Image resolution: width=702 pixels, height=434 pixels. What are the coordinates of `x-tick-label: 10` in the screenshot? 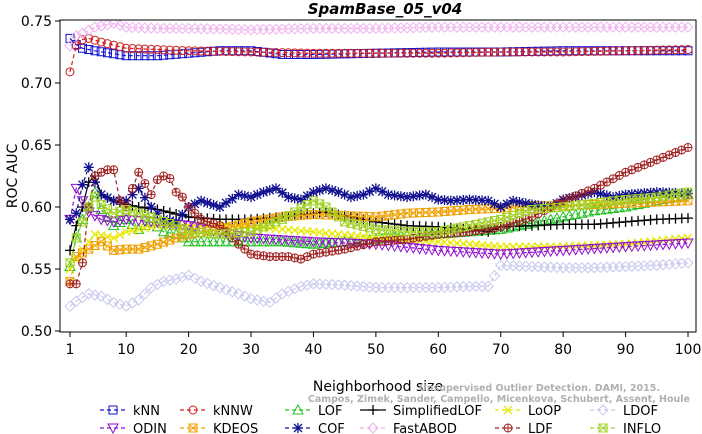 It's located at (126, 350).